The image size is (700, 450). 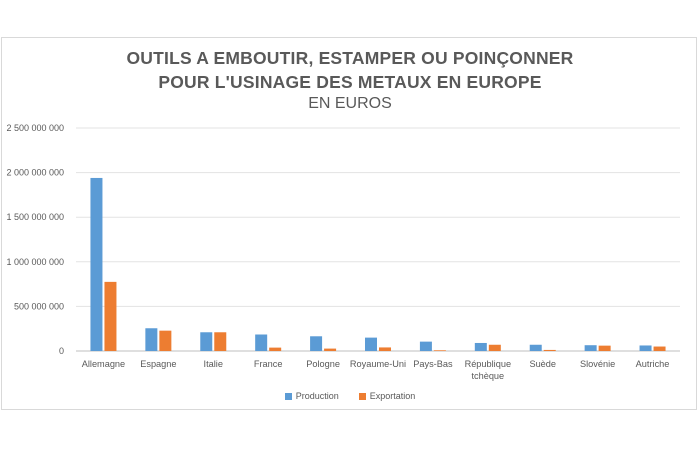 I want to click on x-tick-label: Pays-Bas, so click(x=433, y=364).